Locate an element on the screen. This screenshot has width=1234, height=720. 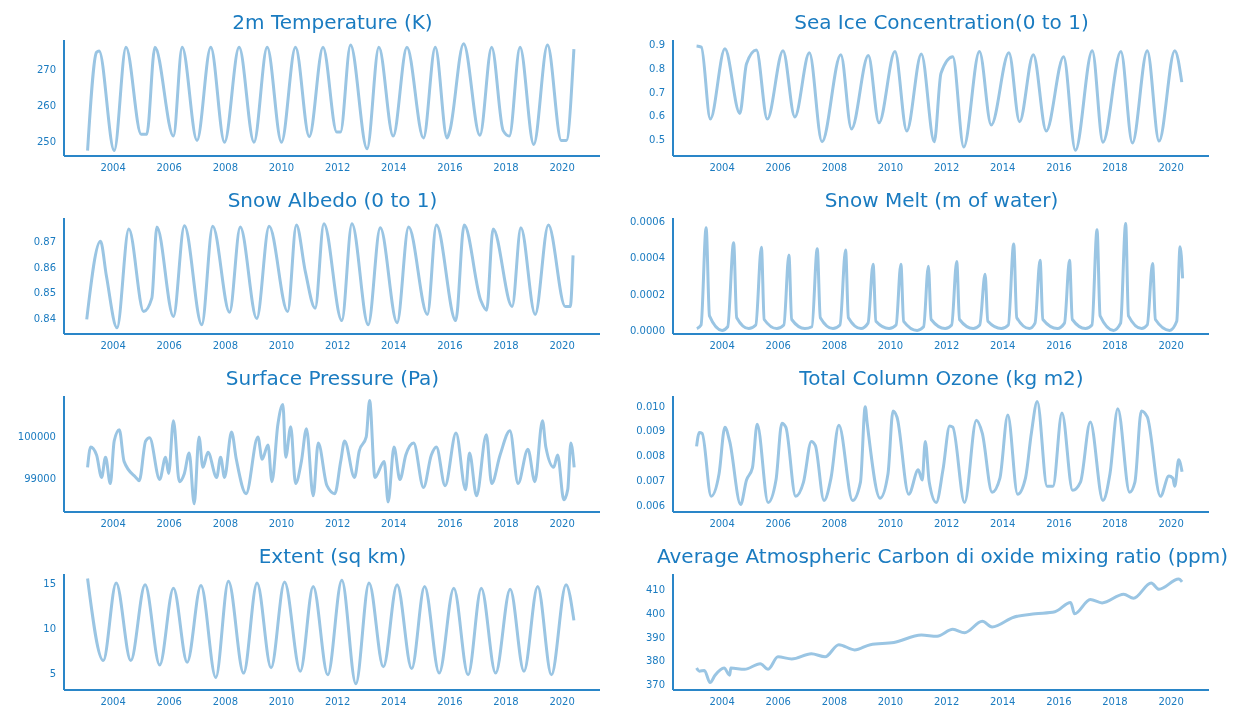
chart-title: Average Atmospheric Carbon di oxide mixing ratio (ppm) is located at coordinates (943, 556).